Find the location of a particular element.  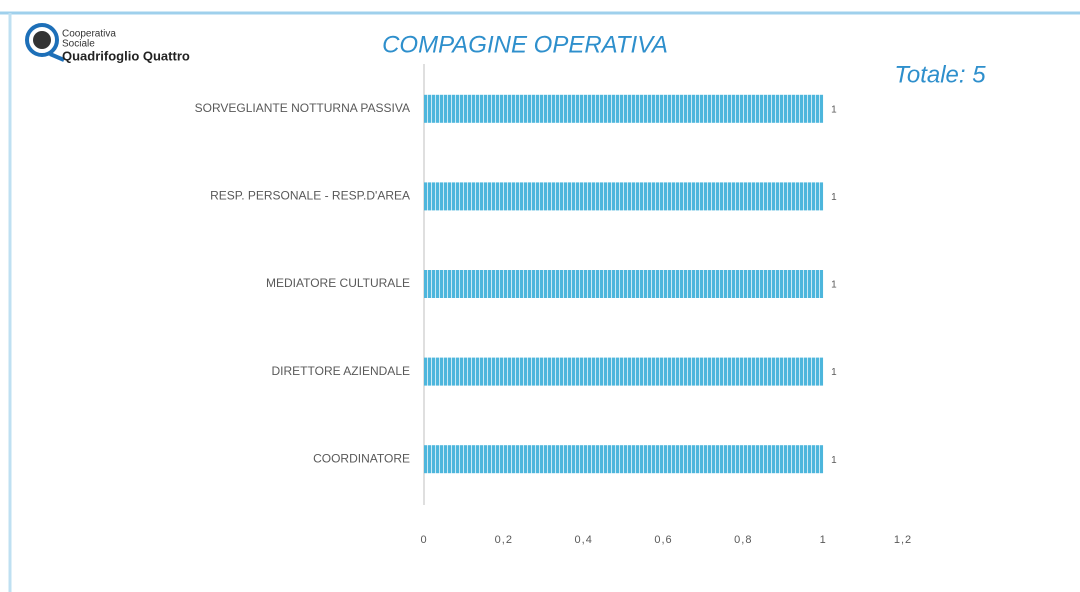

y-tick-label: RESP. PERSONALE - RESP.D'AREA is located at coordinates (310, 196).